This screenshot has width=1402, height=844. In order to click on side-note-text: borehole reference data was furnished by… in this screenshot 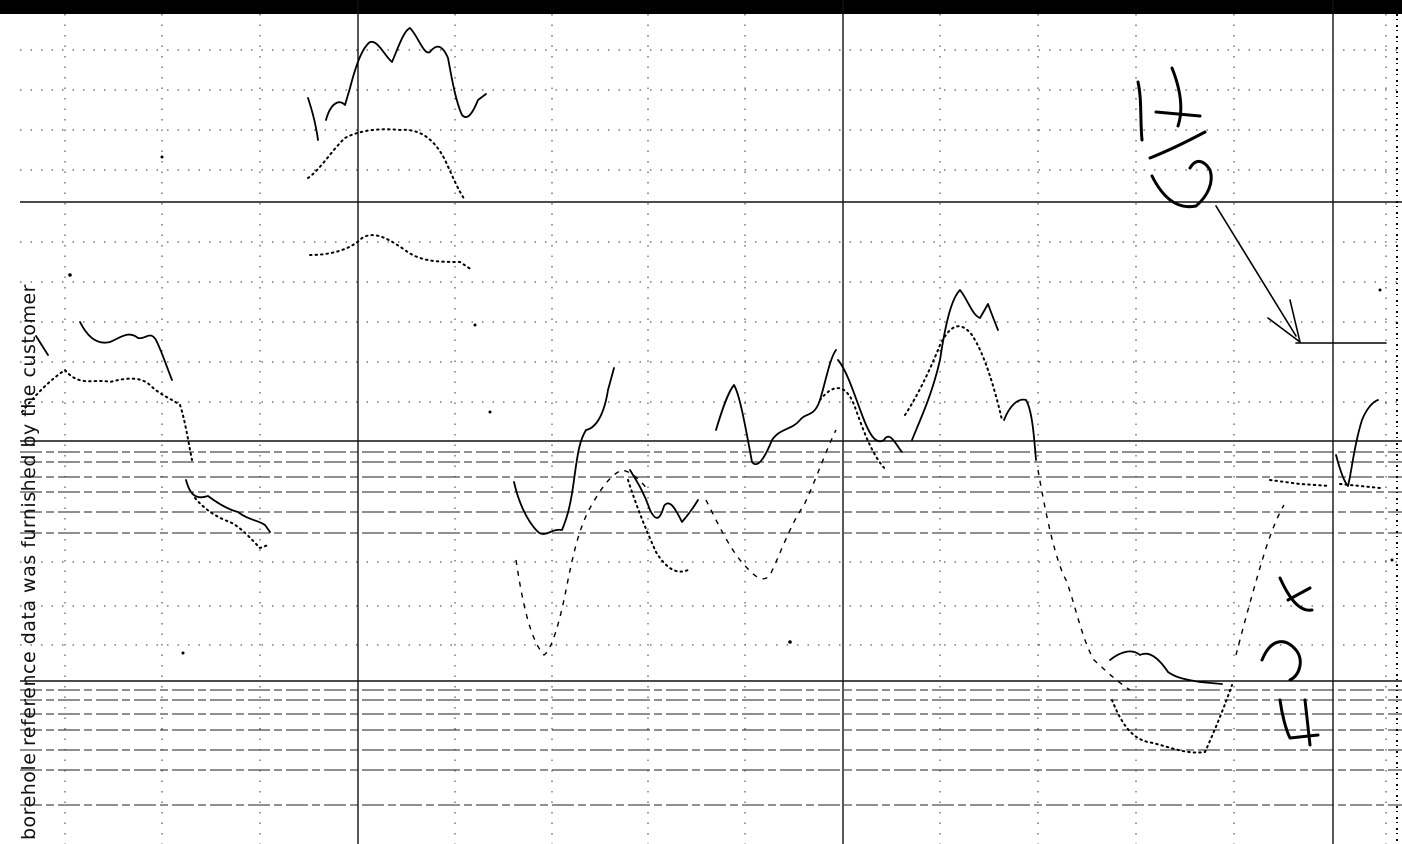, I will do `click(29, 562)`.